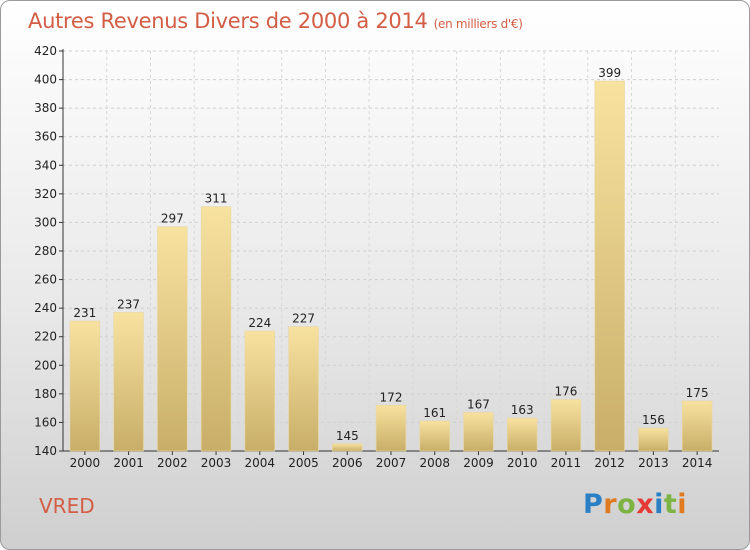 This screenshot has width=750, height=550. Describe the element at coordinates (697, 463) in the screenshot. I see `x-tick-label: 2014` at that location.